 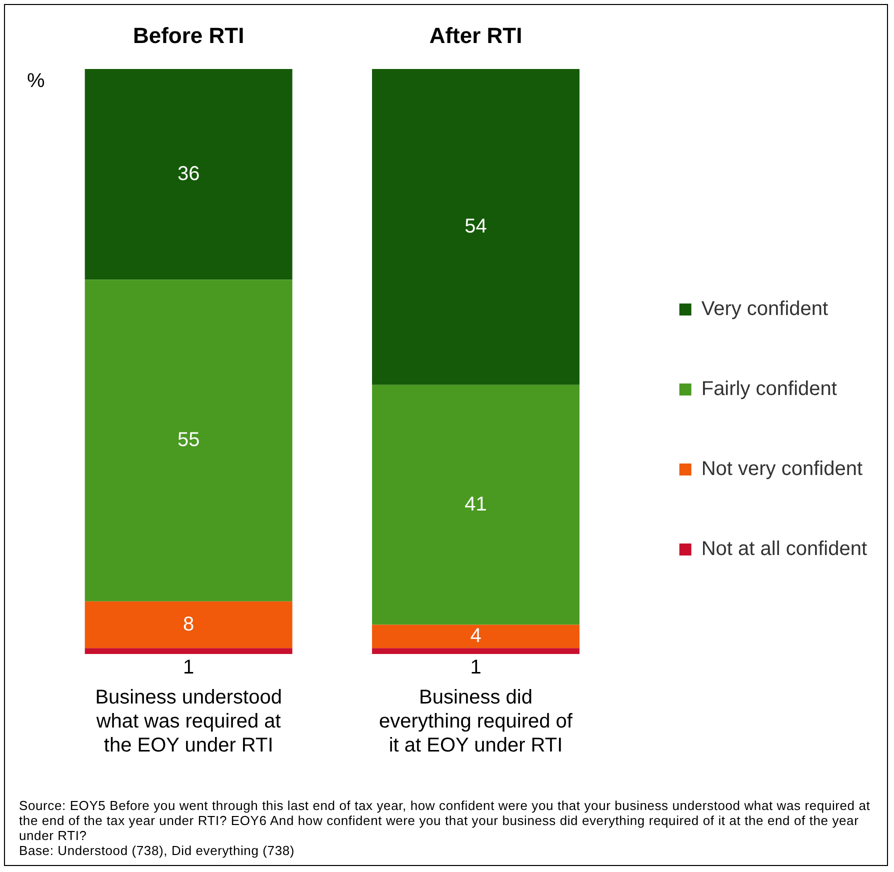 What do you see at coordinates (765, 309) in the screenshot?
I see `legend-label: Very confident` at bounding box center [765, 309].